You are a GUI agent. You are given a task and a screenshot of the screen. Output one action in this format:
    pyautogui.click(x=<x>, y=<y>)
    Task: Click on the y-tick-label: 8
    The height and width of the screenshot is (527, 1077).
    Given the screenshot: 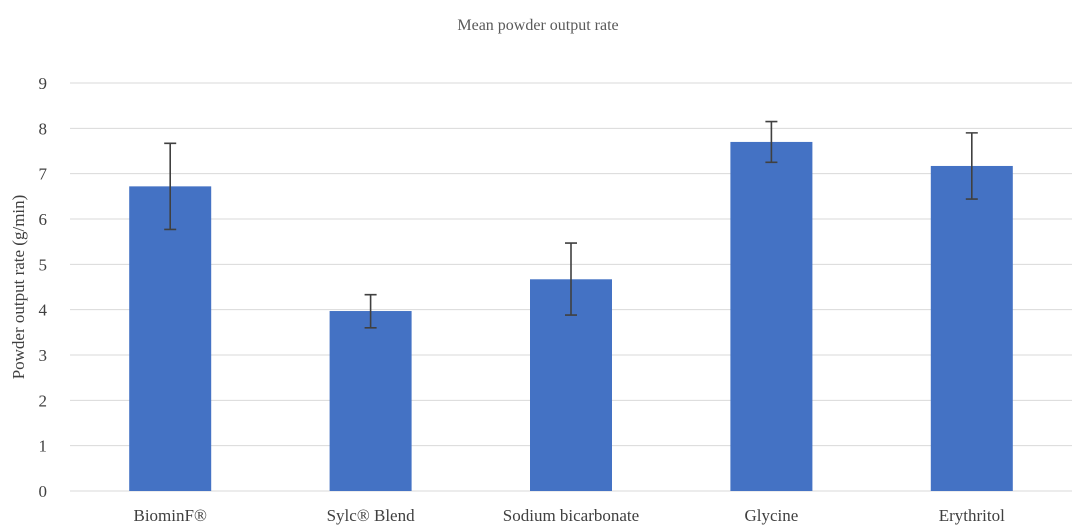 What is the action you would take?
    pyautogui.click(x=43, y=128)
    